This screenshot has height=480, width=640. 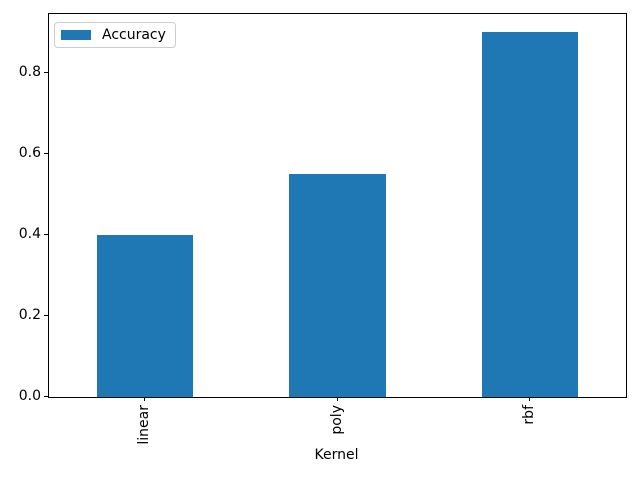 What do you see at coordinates (29, 314) in the screenshot?
I see `y-tick-label: 0.2` at bounding box center [29, 314].